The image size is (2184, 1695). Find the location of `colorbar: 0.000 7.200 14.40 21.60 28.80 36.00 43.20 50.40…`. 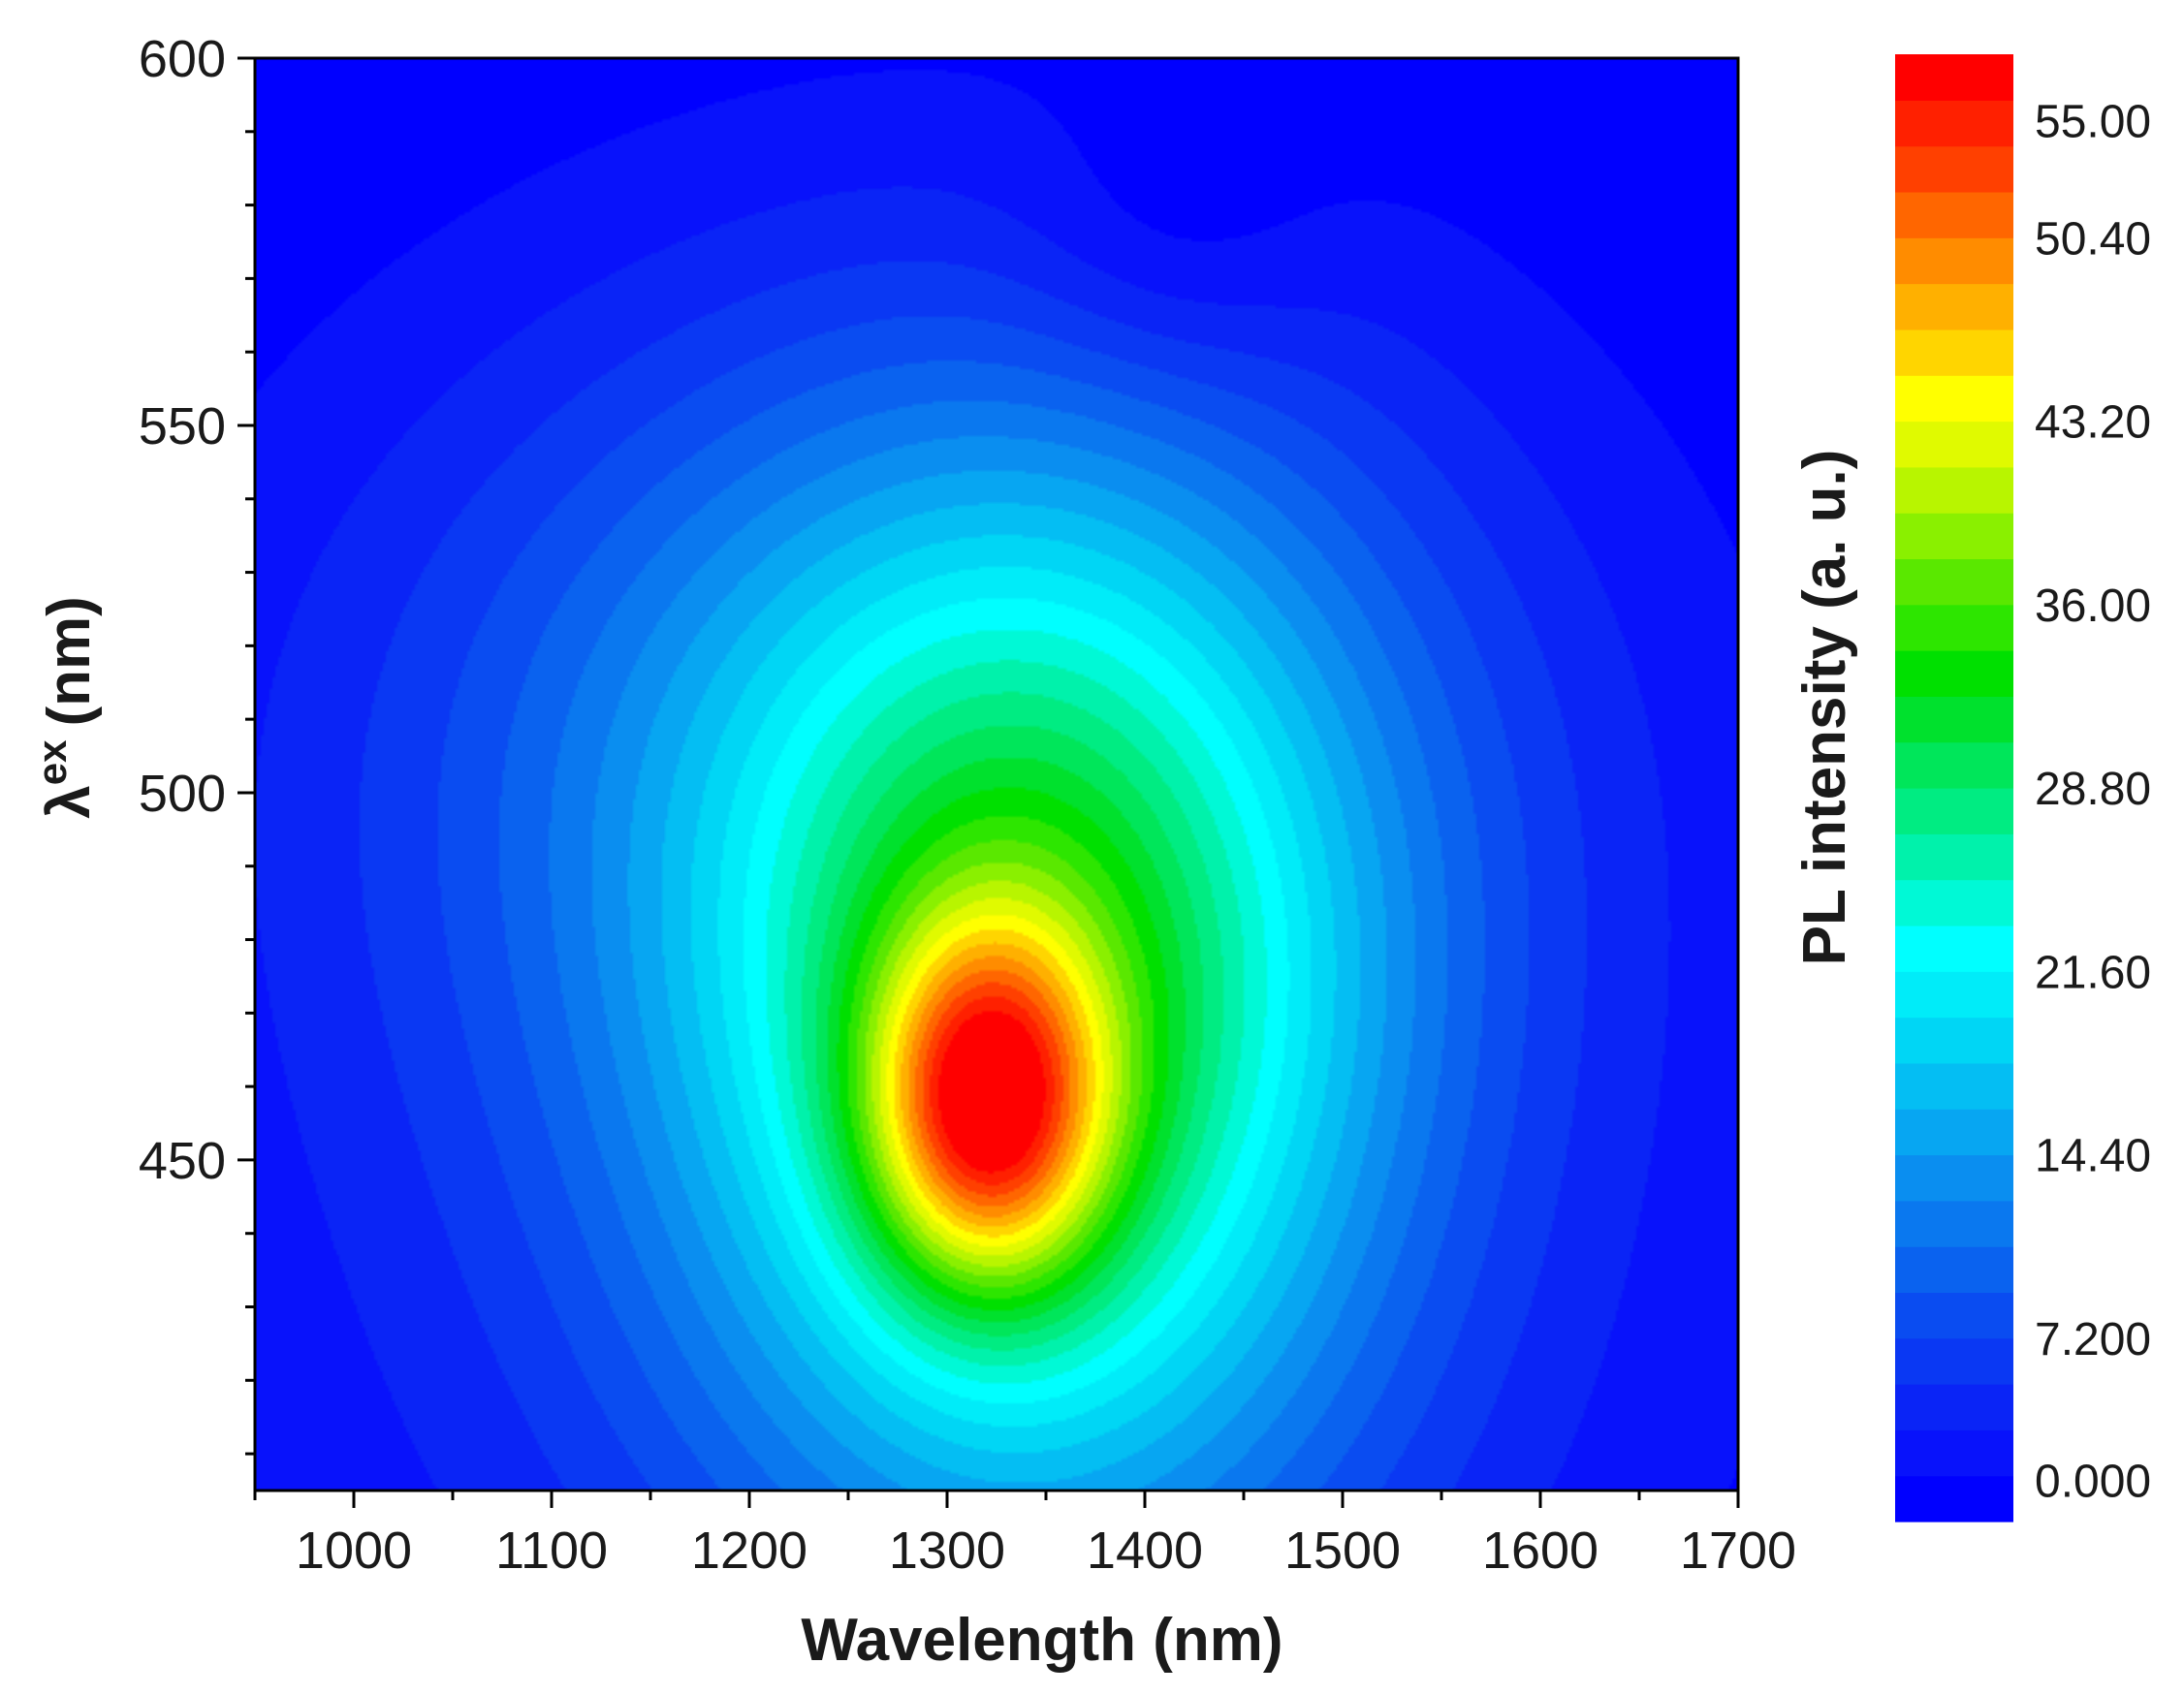

colorbar: 0.000 7.200 14.40 21.60 28.80 36.00 43.20 50.40… is located at coordinates (2023, 788).